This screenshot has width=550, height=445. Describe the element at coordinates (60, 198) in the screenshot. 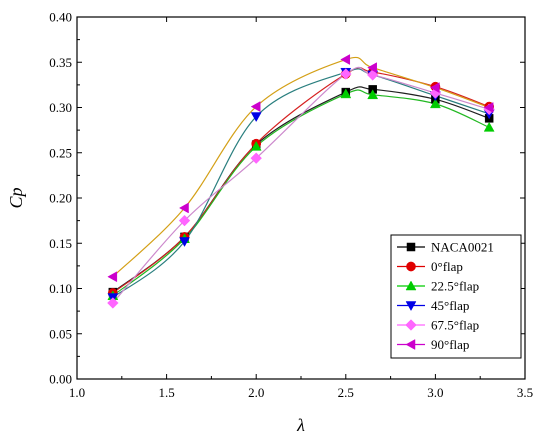

I see `y-tick-label: 0.20` at that location.